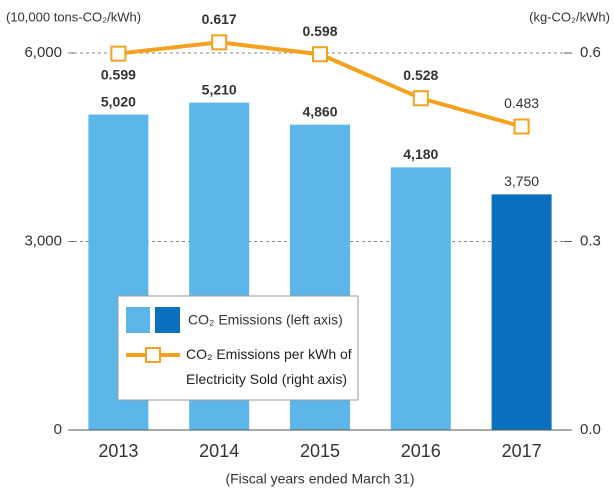 The height and width of the screenshot is (490, 614). I want to click on legend-marker, so click(153, 355).